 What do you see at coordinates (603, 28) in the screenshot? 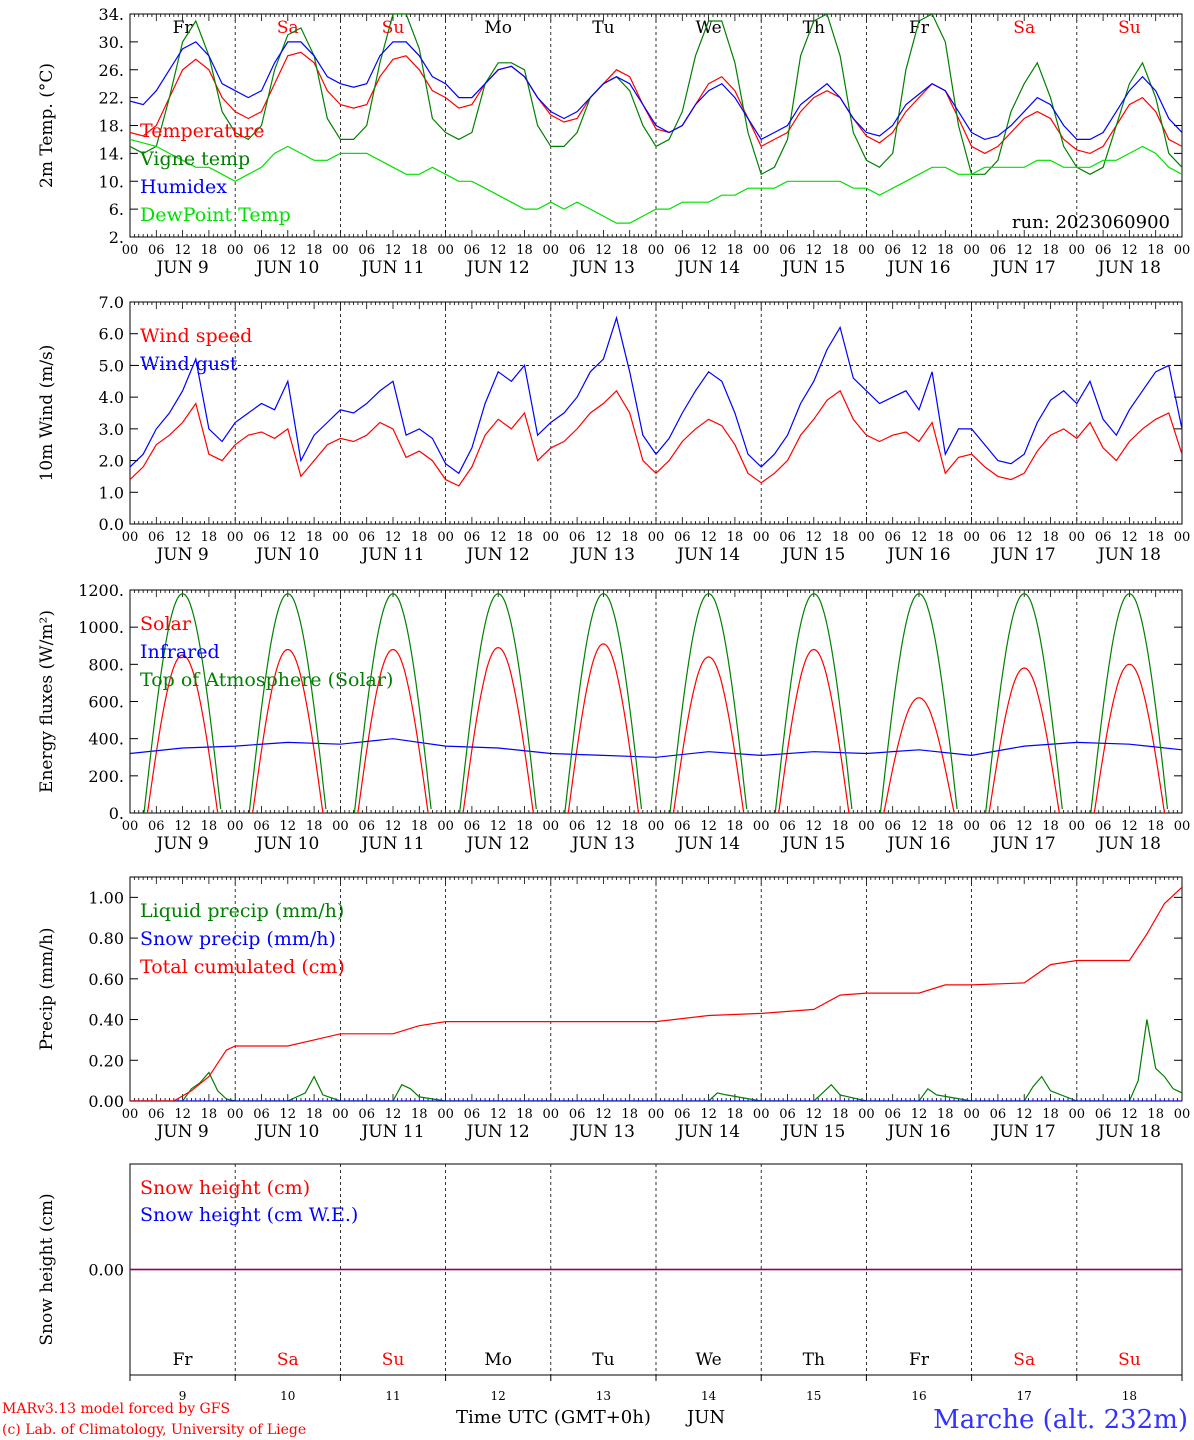
I see `weekday-label: Tu` at bounding box center [603, 28].